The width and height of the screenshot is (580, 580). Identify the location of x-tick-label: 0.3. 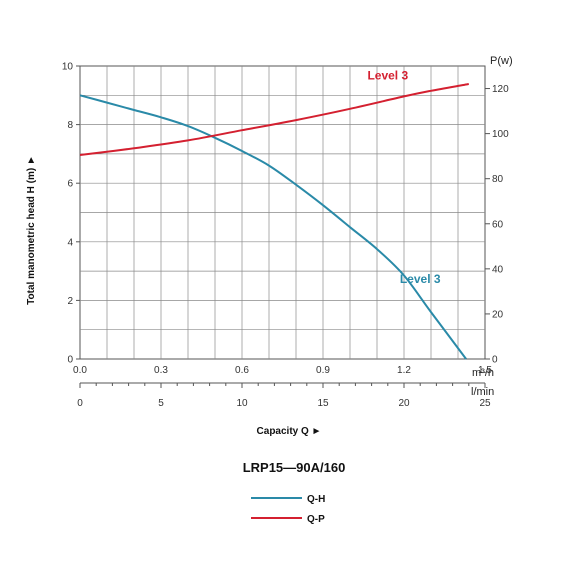
(161, 370).